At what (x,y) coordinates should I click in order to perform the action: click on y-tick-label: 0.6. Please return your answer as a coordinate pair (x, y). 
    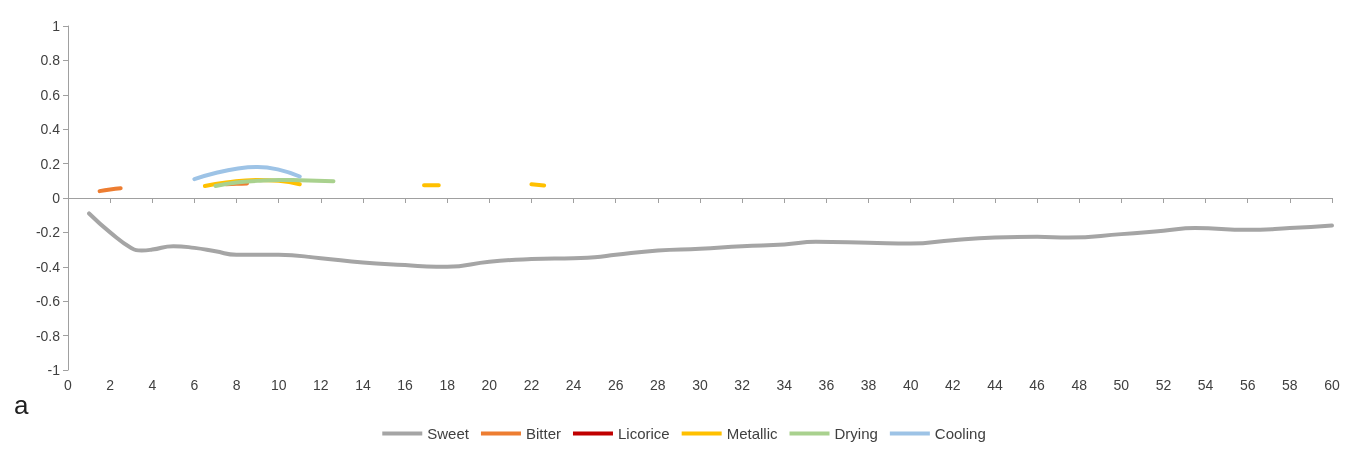
    Looking at the image, I should click on (50, 94).